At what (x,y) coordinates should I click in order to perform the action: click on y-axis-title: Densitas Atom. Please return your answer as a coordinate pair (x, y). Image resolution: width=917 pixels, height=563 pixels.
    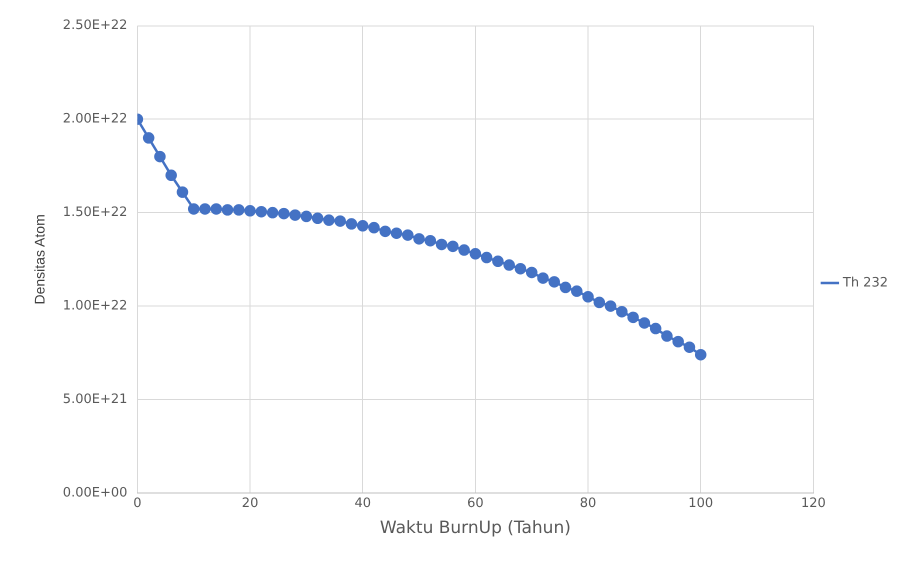
    Looking at the image, I should click on (39, 259).